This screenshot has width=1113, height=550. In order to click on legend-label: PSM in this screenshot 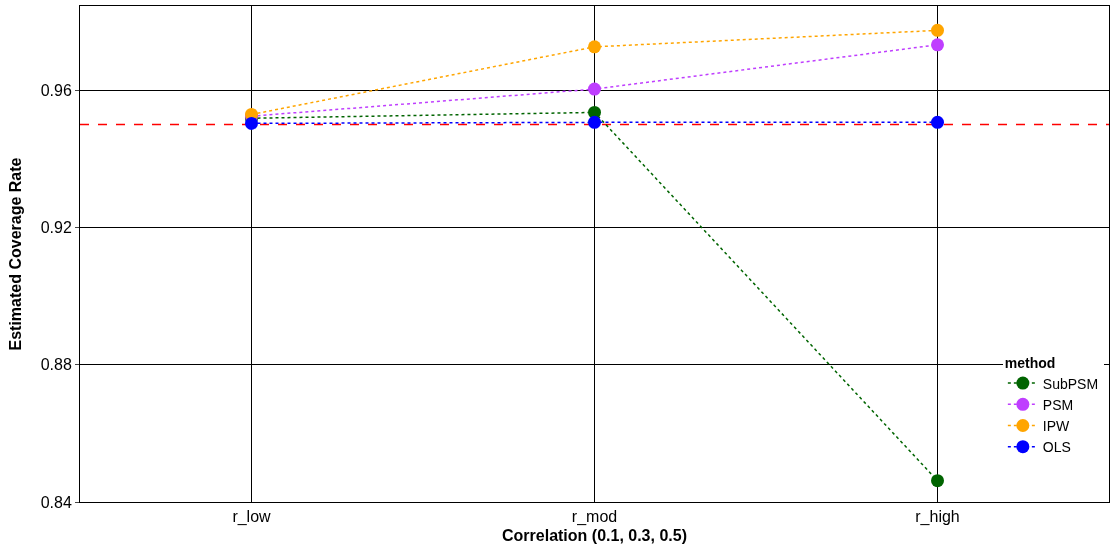, I will do `click(1058, 404)`.